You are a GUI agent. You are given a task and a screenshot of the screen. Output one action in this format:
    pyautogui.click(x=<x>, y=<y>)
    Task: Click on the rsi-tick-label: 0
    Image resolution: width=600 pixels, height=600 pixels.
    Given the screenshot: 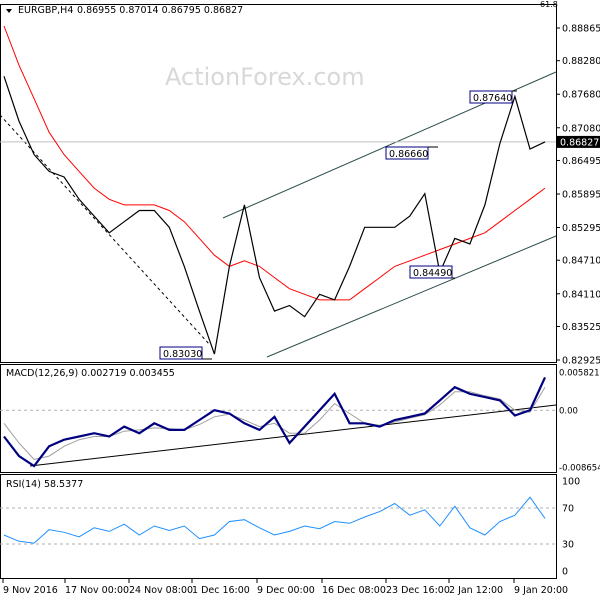 What is the action you would take?
    pyautogui.click(x=565, y=572)
    